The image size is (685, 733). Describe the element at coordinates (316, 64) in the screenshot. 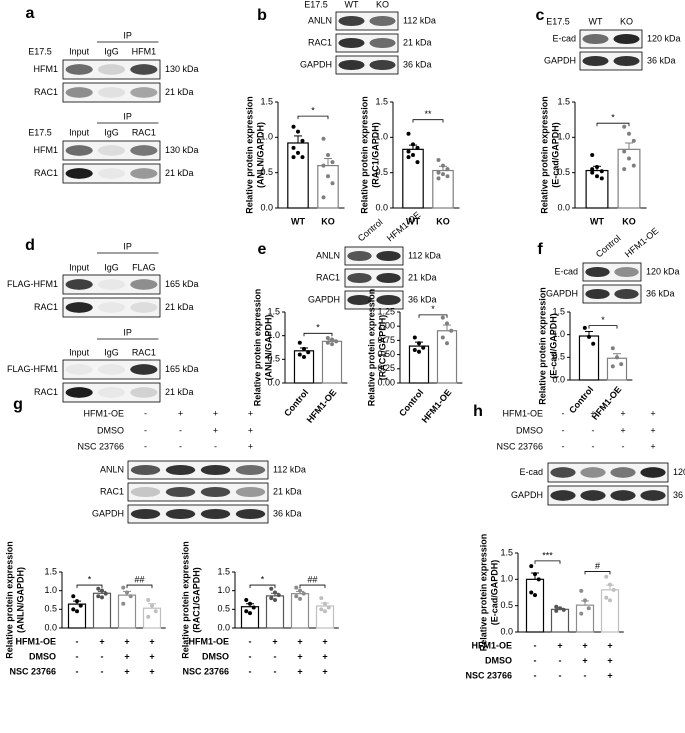

I see `row-label: GAPDH` at that location.